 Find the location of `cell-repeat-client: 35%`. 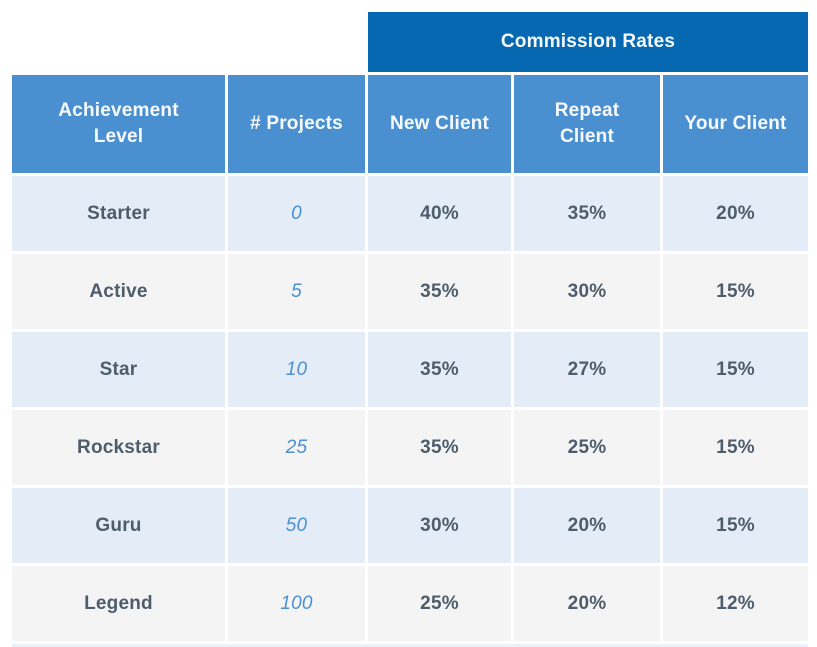

cell-repeat-client: 35% is located at coordinates (587, 213).